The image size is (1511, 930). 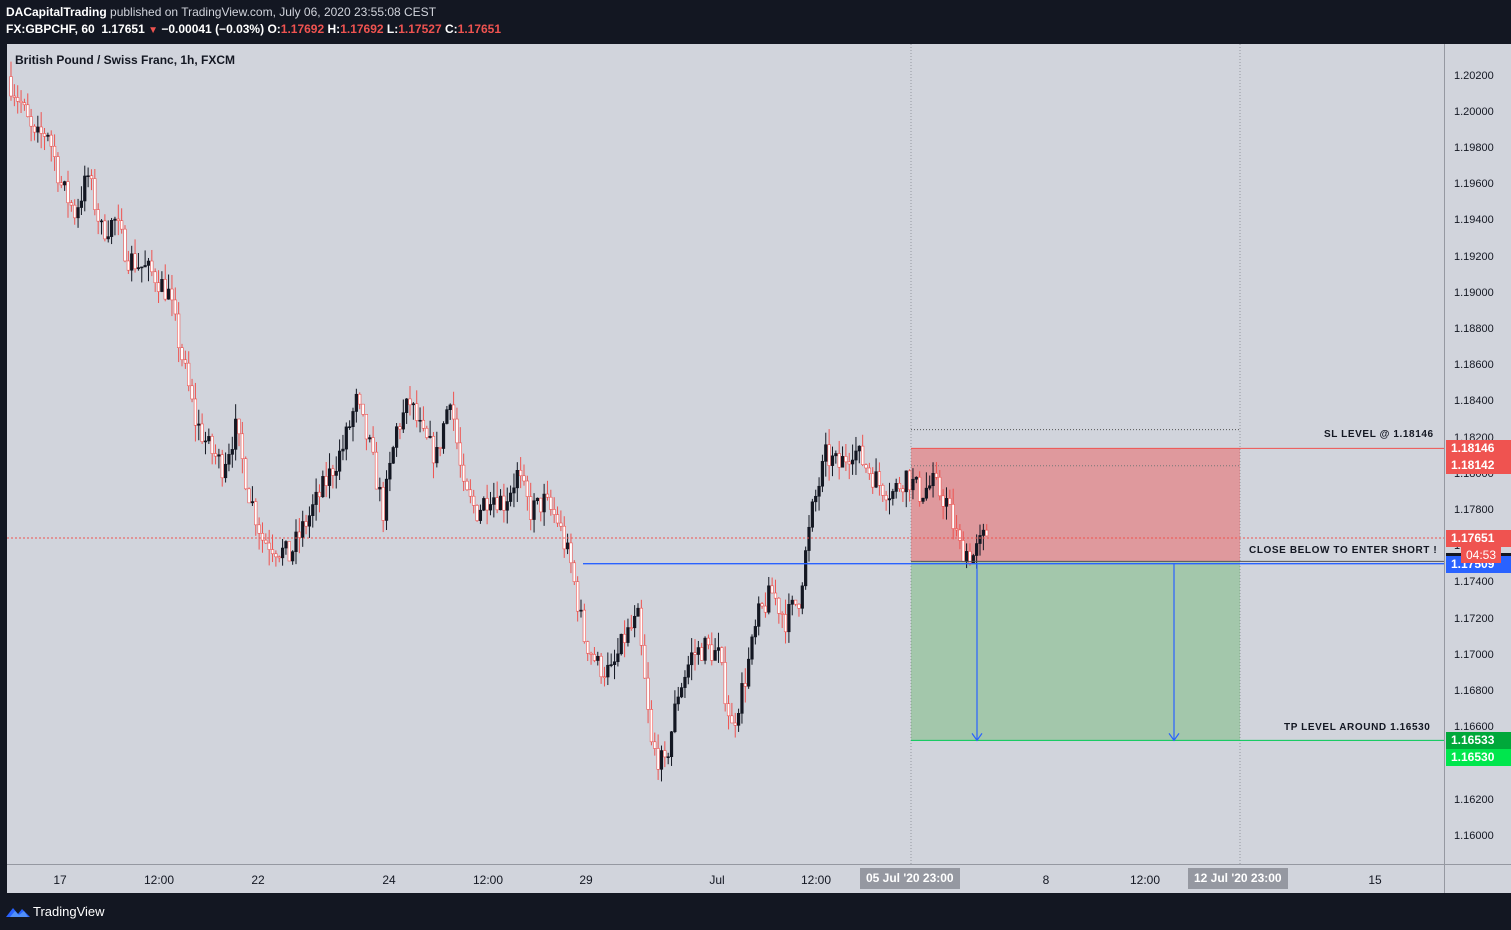 I want to click on author: DACapitalTrading, so click(x=56, y=12).